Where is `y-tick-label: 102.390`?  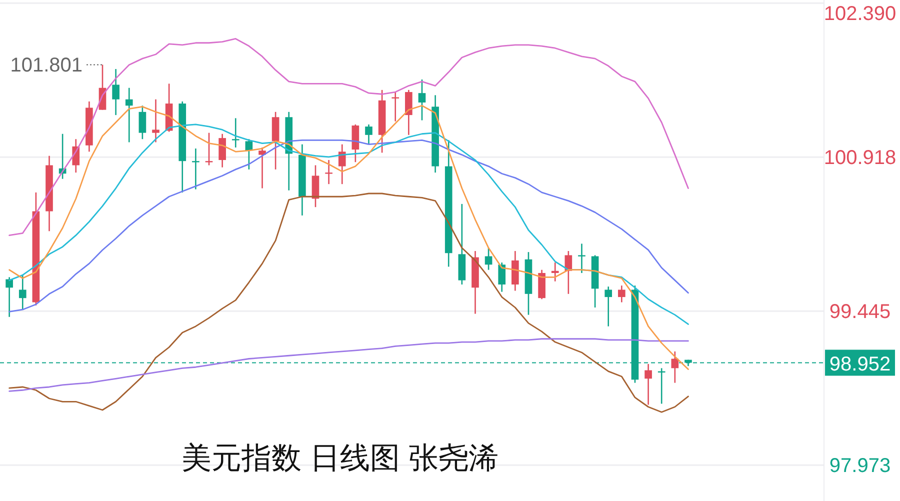
y-tick-label: 102.390 is located at coordinates (860, 14).